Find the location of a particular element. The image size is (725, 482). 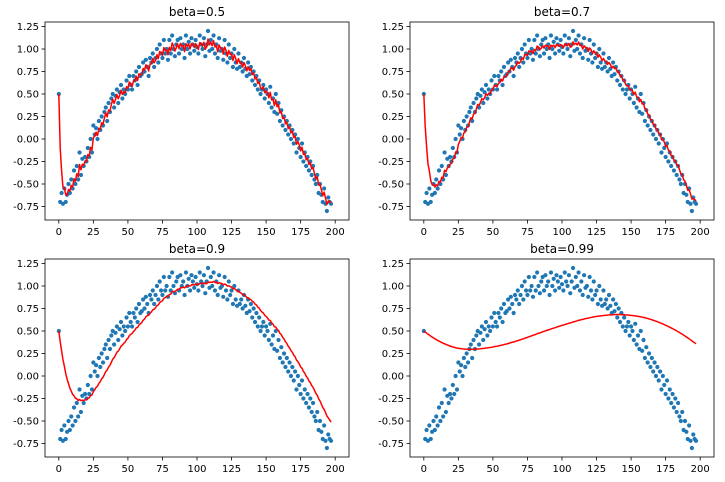

x-tick-label: 75 is located at coordinates (527, 232).